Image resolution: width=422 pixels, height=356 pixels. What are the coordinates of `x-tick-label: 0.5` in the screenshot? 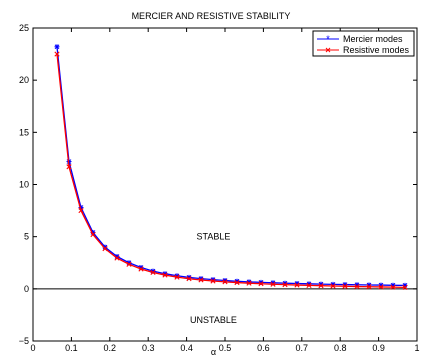 It's located at (225, 348).